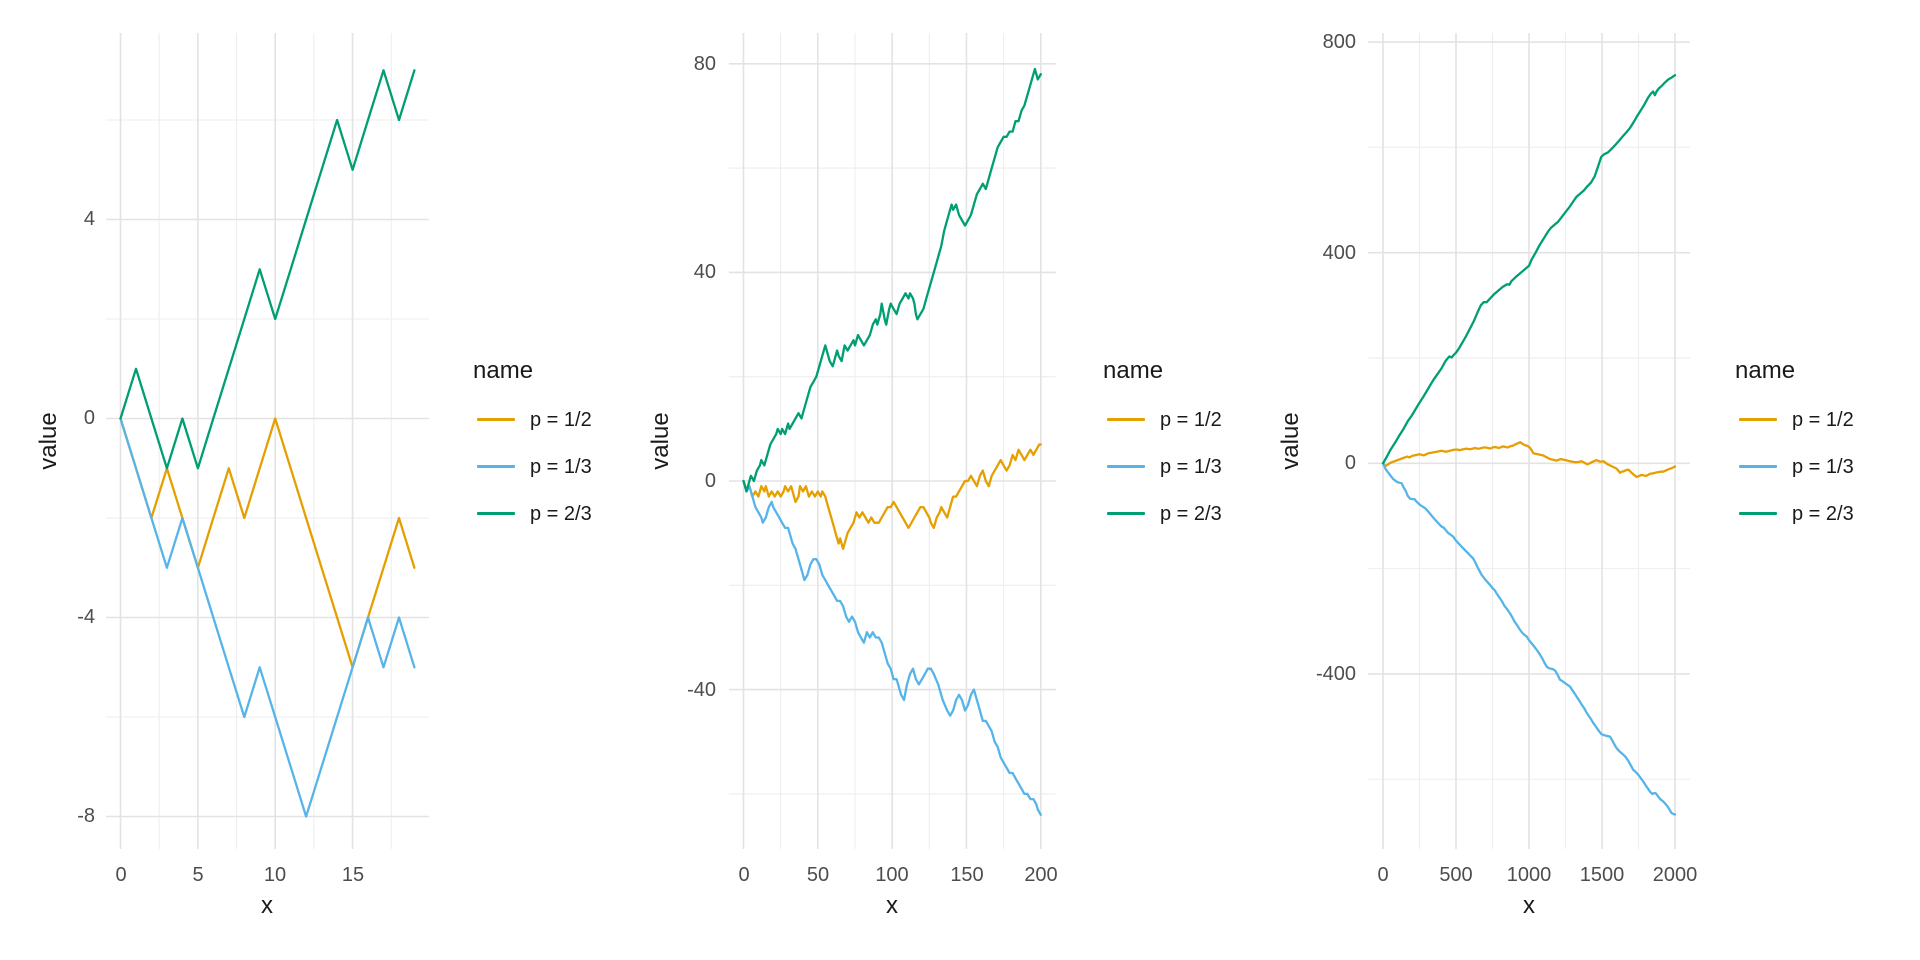  What do you see at coordinates (86, 816) in the screenshot?
I see `y-tick-label: -8` at bounding box center [86, 816].